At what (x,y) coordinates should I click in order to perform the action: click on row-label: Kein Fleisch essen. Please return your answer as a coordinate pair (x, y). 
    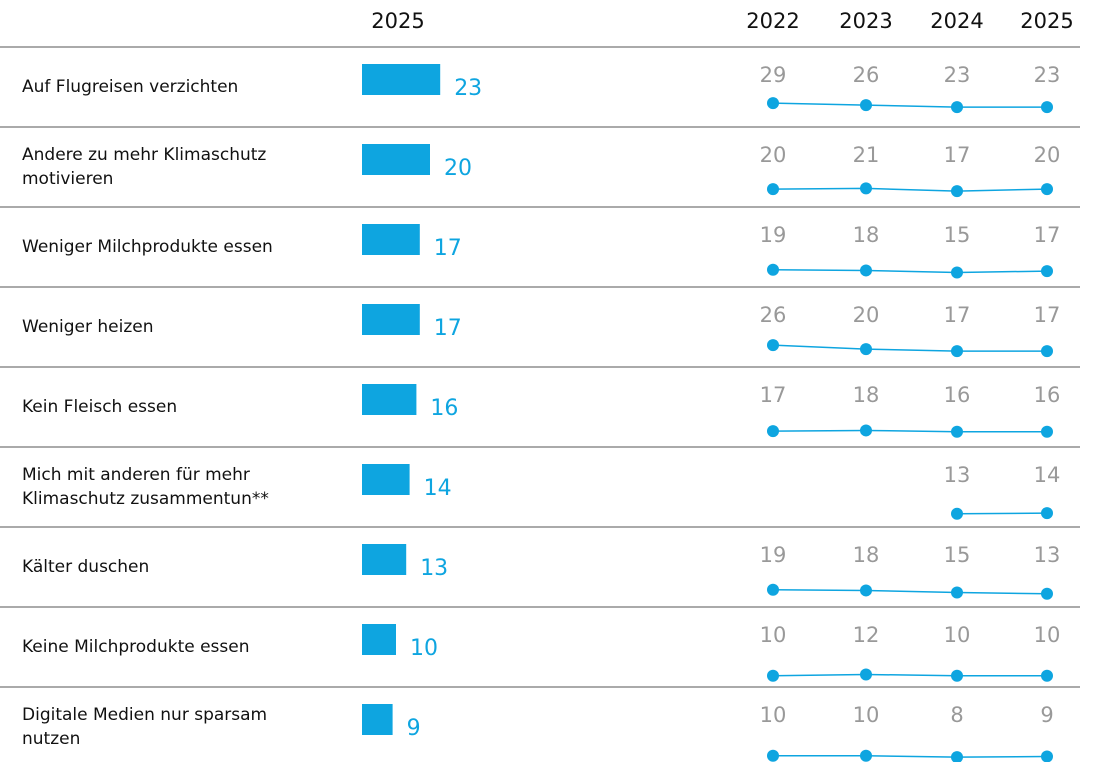
    Looking at the image, I should click on (100, 407).